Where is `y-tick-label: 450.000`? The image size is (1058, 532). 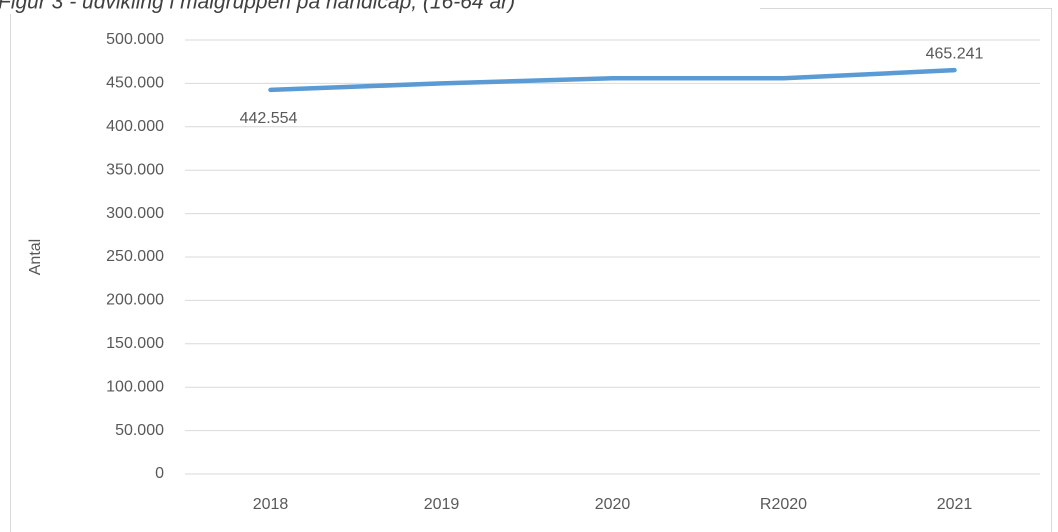 y-tick-label: 450.000 is located at coordinates (135, 83).